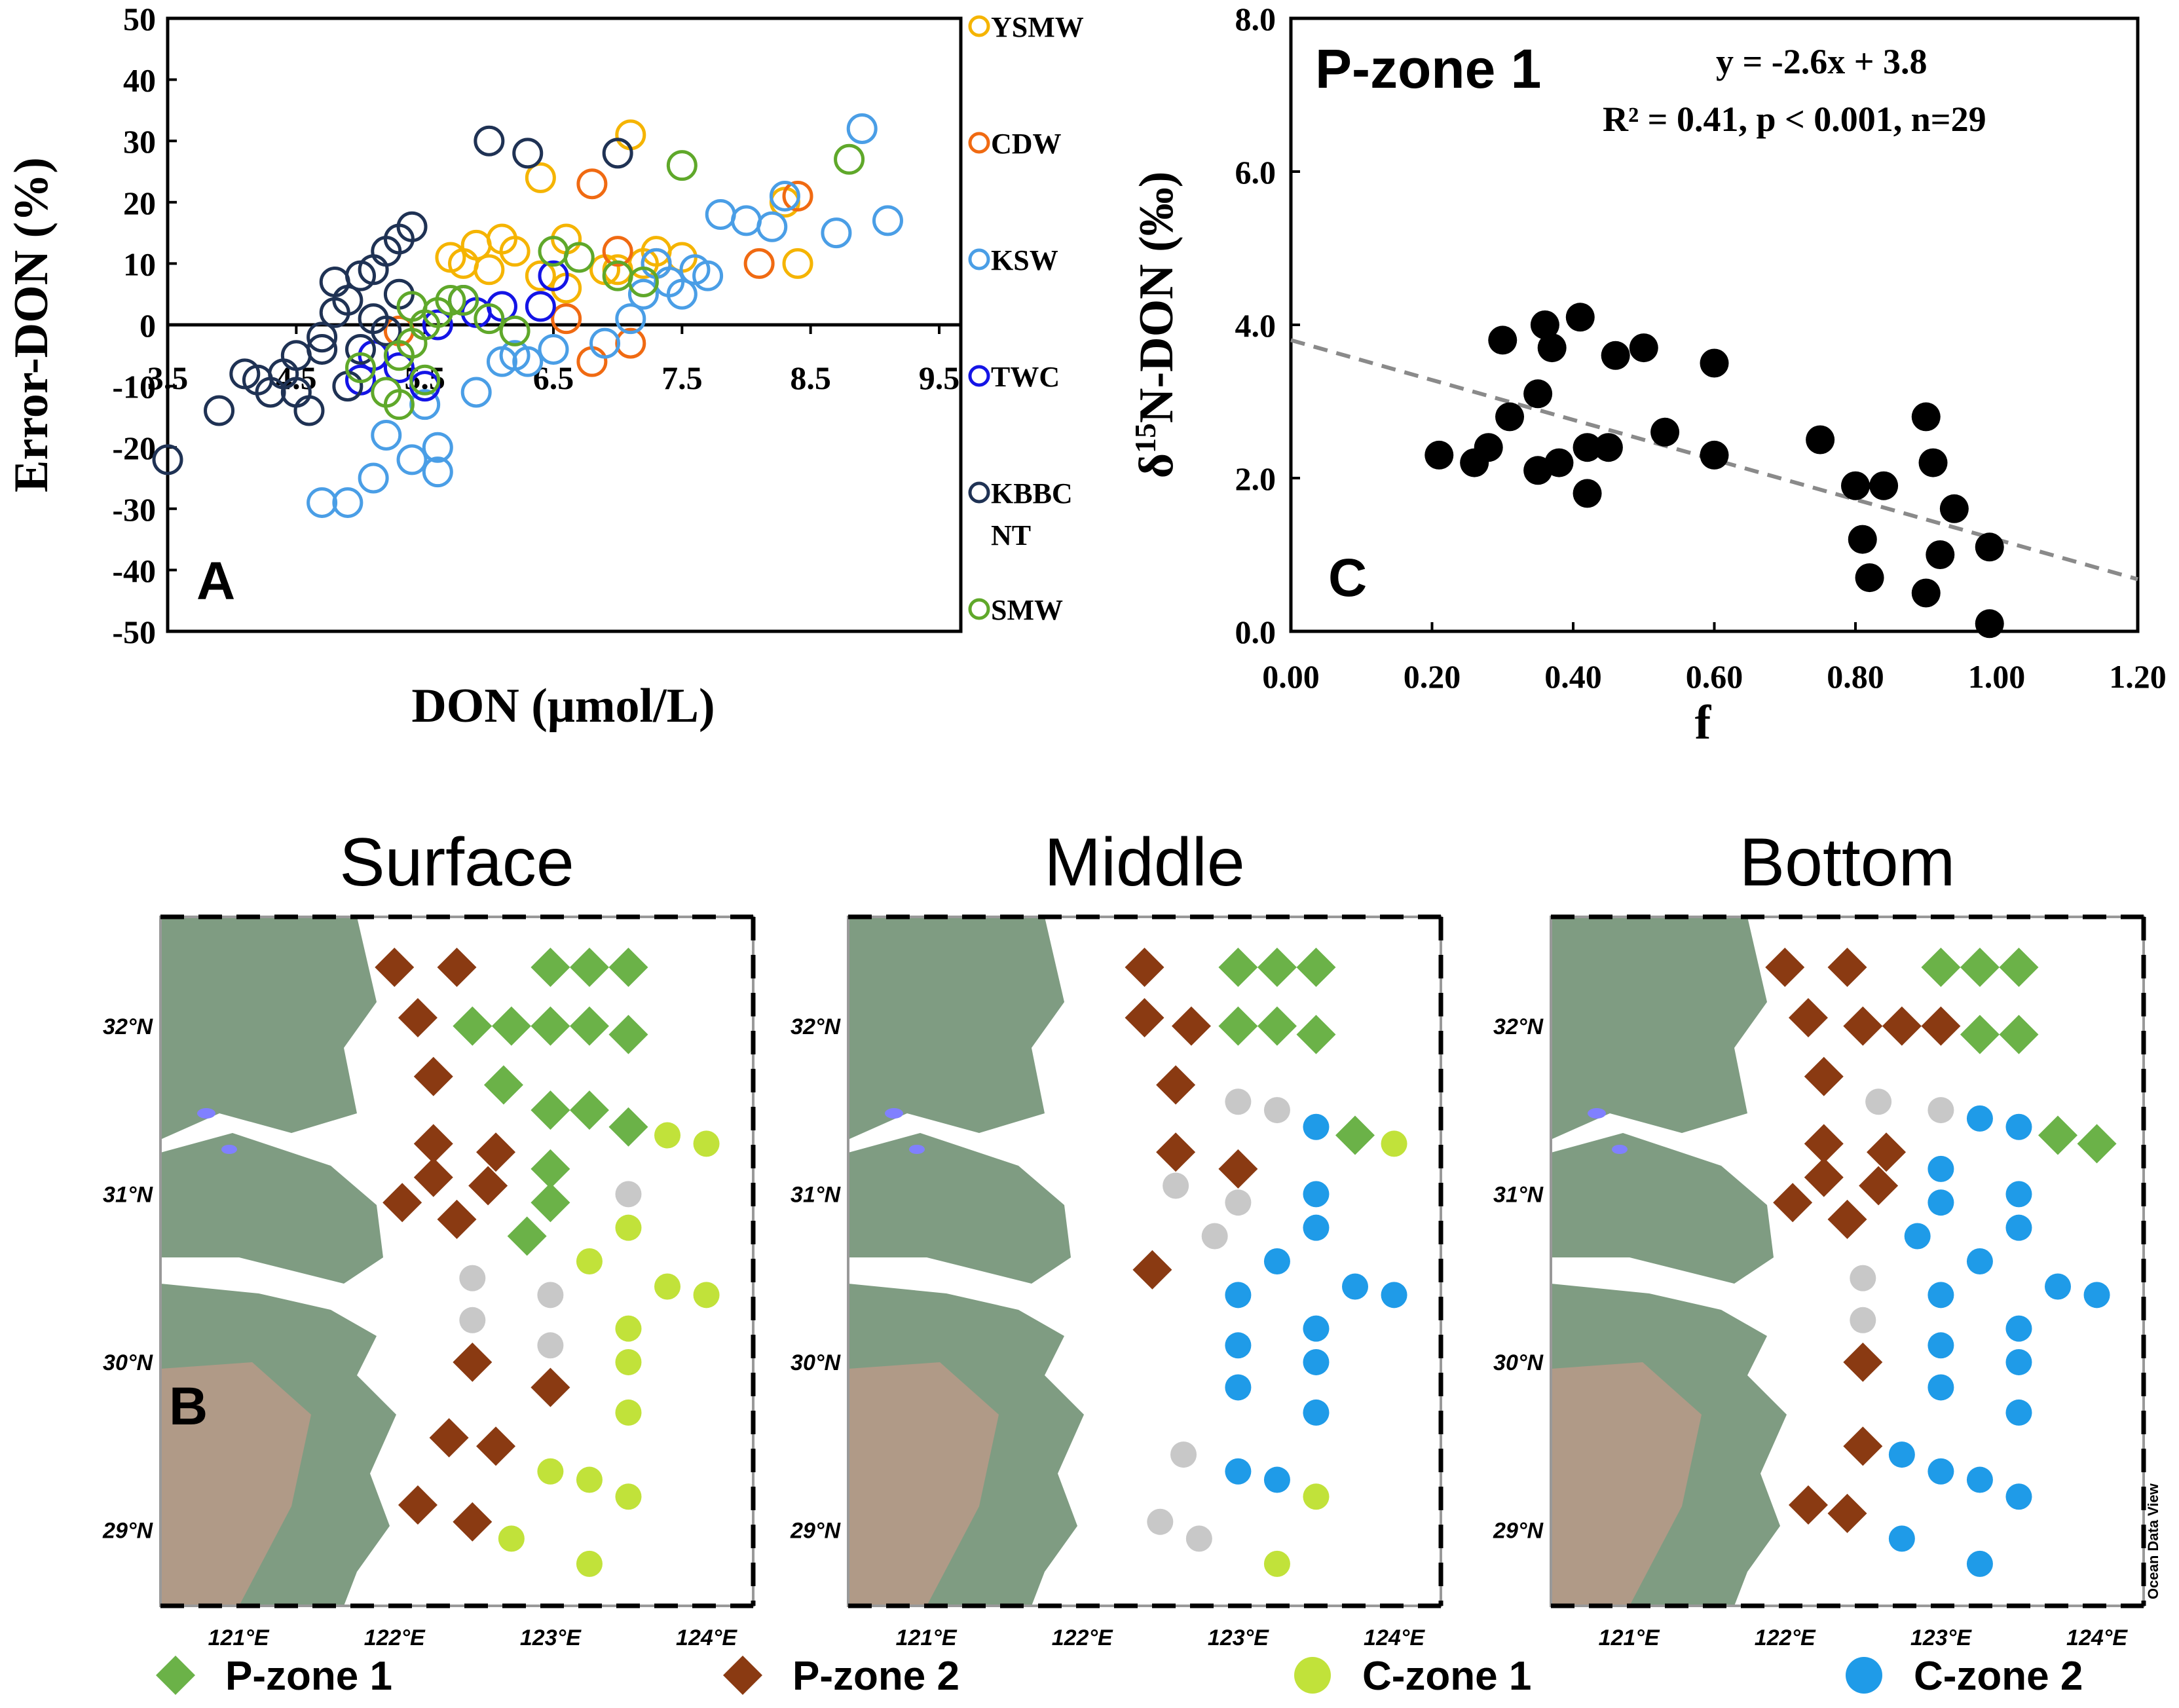  I want to click on panel-a-label: A, so click(215, 581).